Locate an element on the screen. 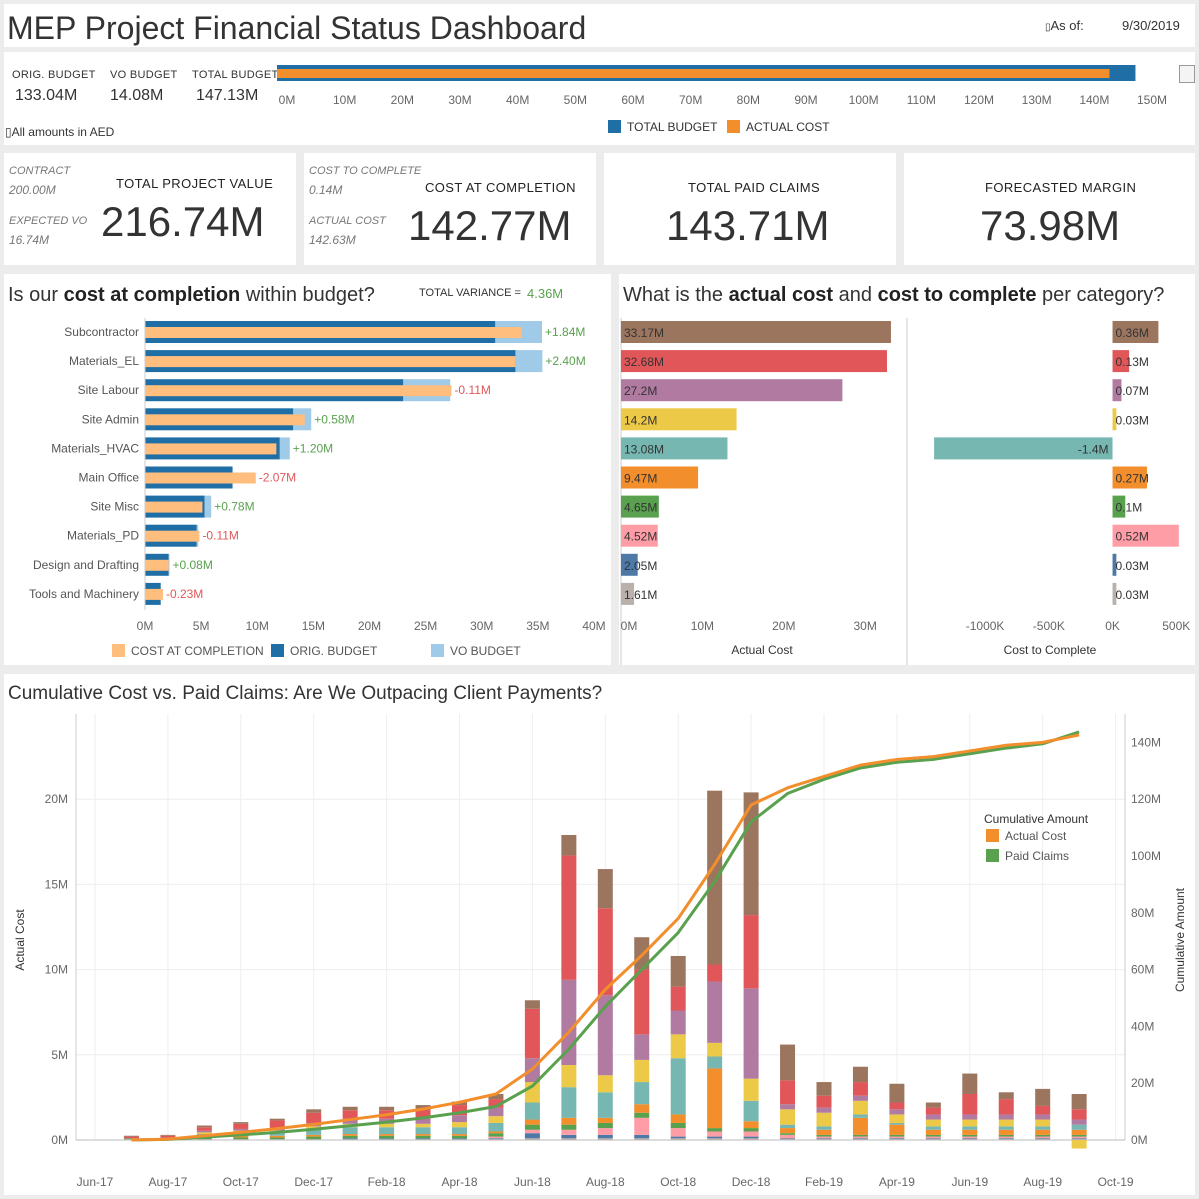 The width and height of the screenshot is (1199, 1199). variance-label: -2.07M is located at coordinates (277, 478).